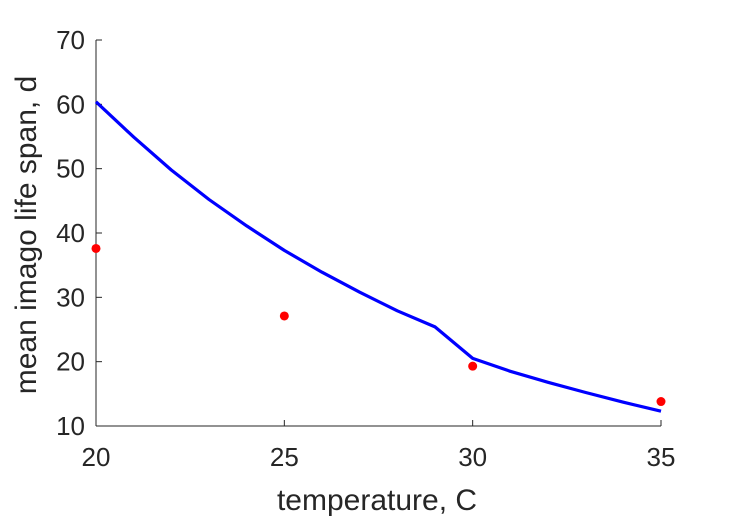  Describe the element at coordinates (70, 169) in the screenshot. I see `y-tick-label: 50` at that location.